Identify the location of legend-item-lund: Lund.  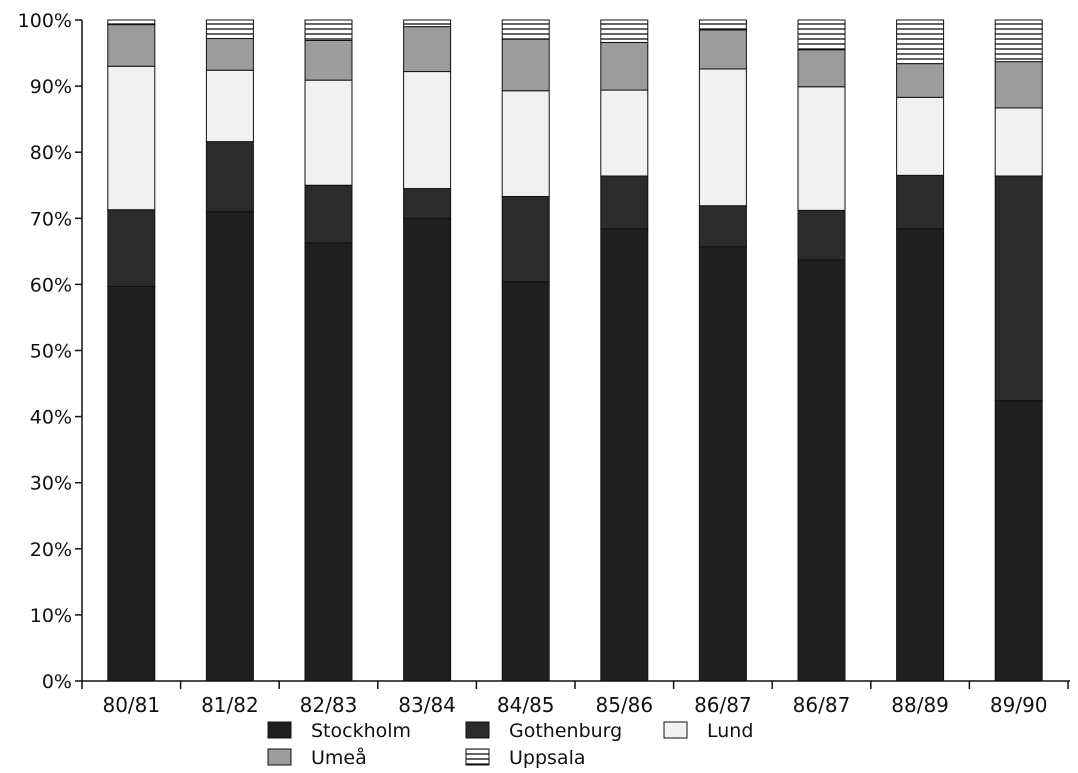
(708, 731).